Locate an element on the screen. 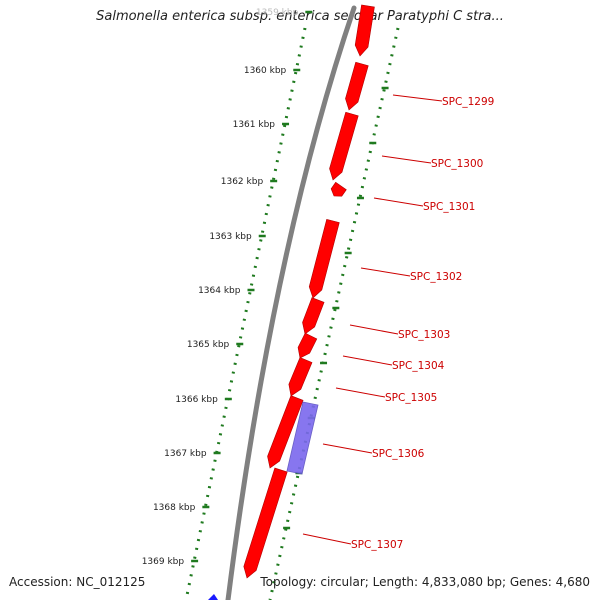 The height and width of the screenshot is (600, 600). scale-tick-label: 1369 kbp is located at coordinates (163, 562).